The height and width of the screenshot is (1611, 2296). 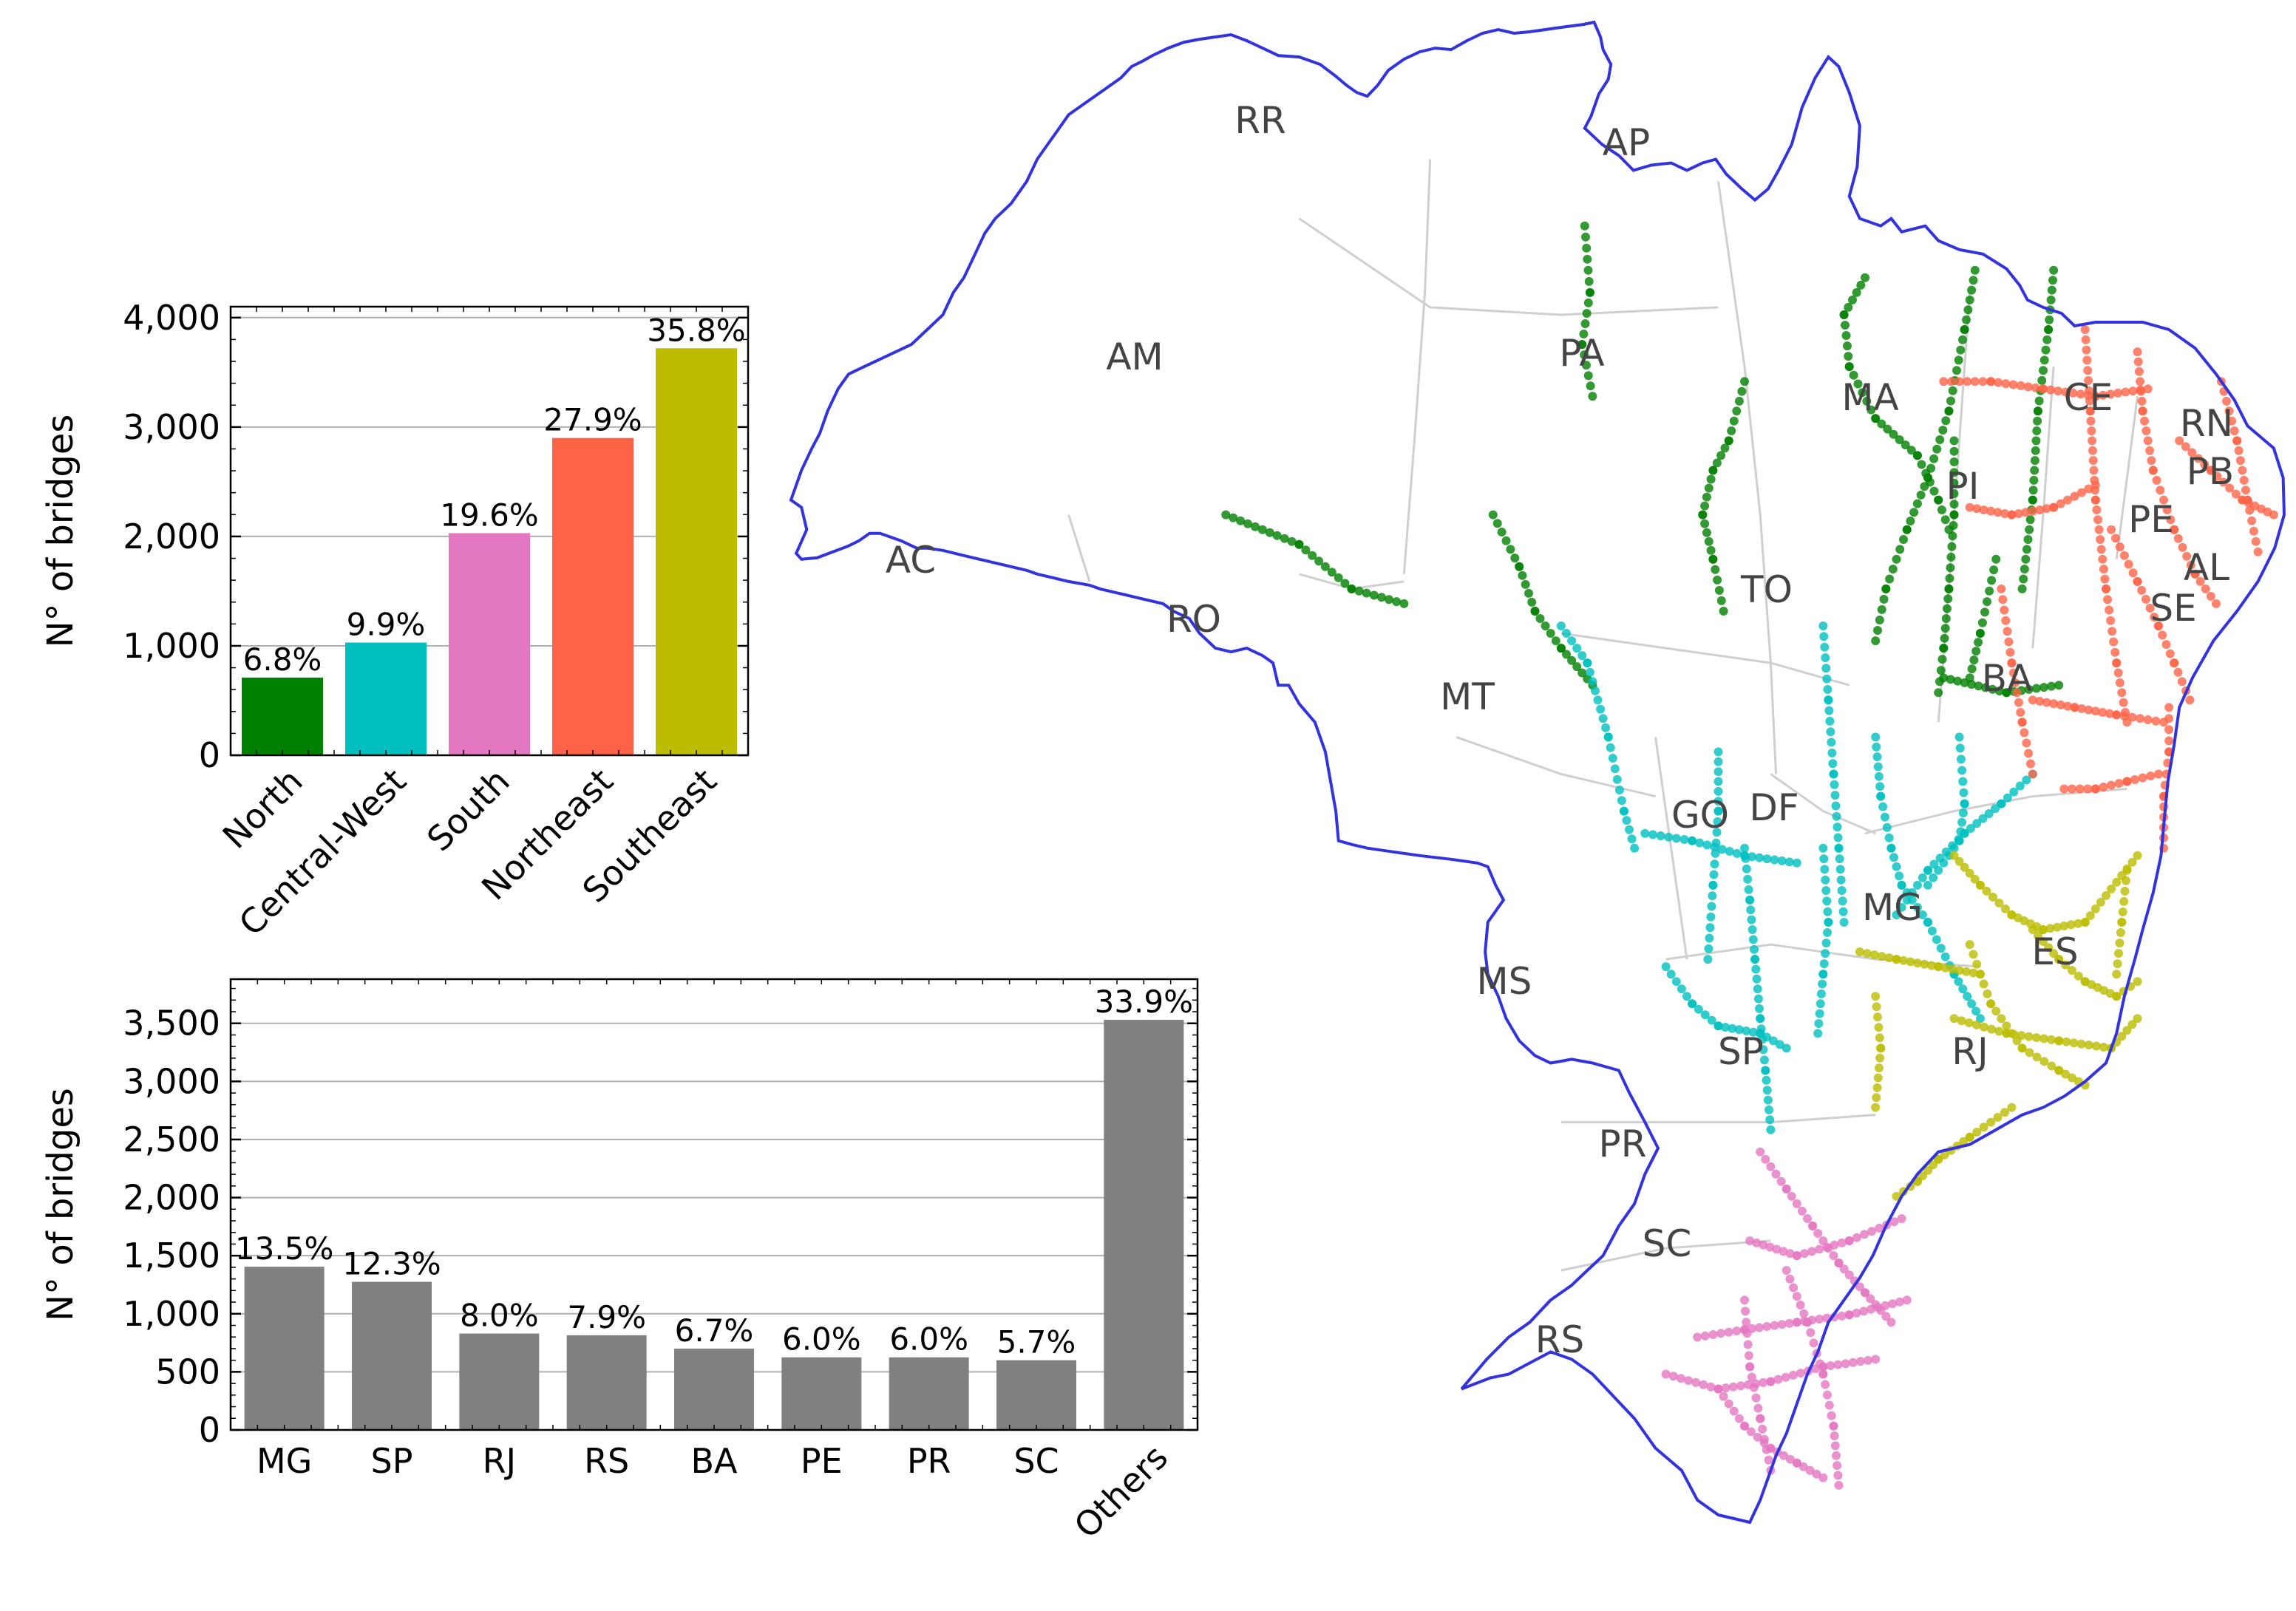 What do you see at coordinates (489, 515) in the screenshot?
I see `data-label-south: 19.6%` at bounding box center [489, 515].